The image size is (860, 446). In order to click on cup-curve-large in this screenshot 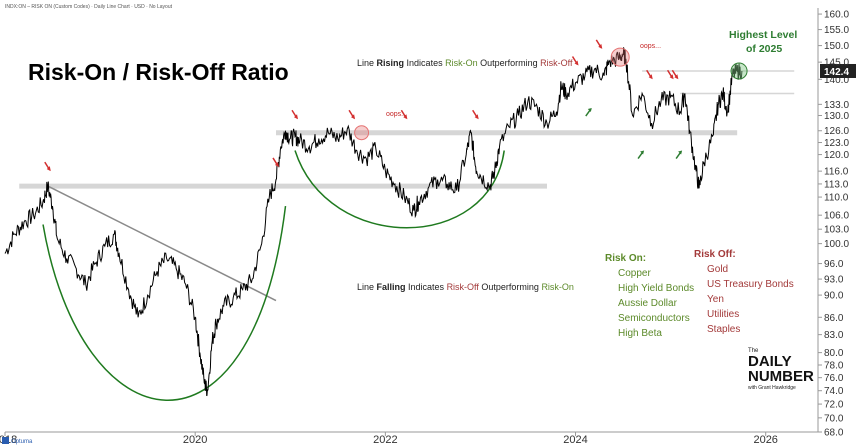, I will do `click(164, 303)`.